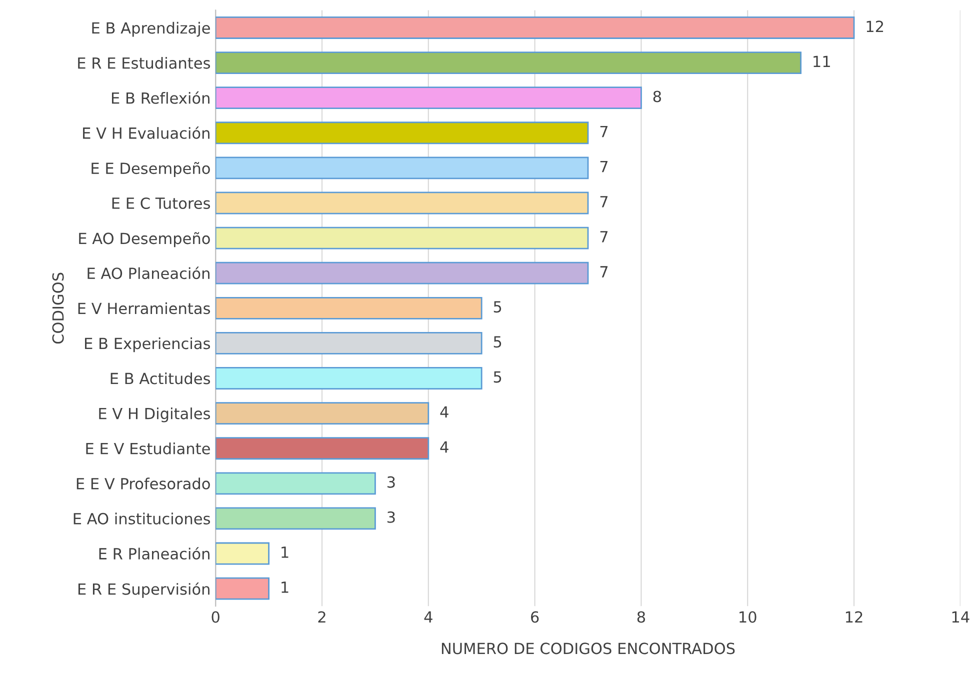 This screenshot has width=980, height=681. I want to click on y-tick-label: E V H Evaluación, so click(146, 132).